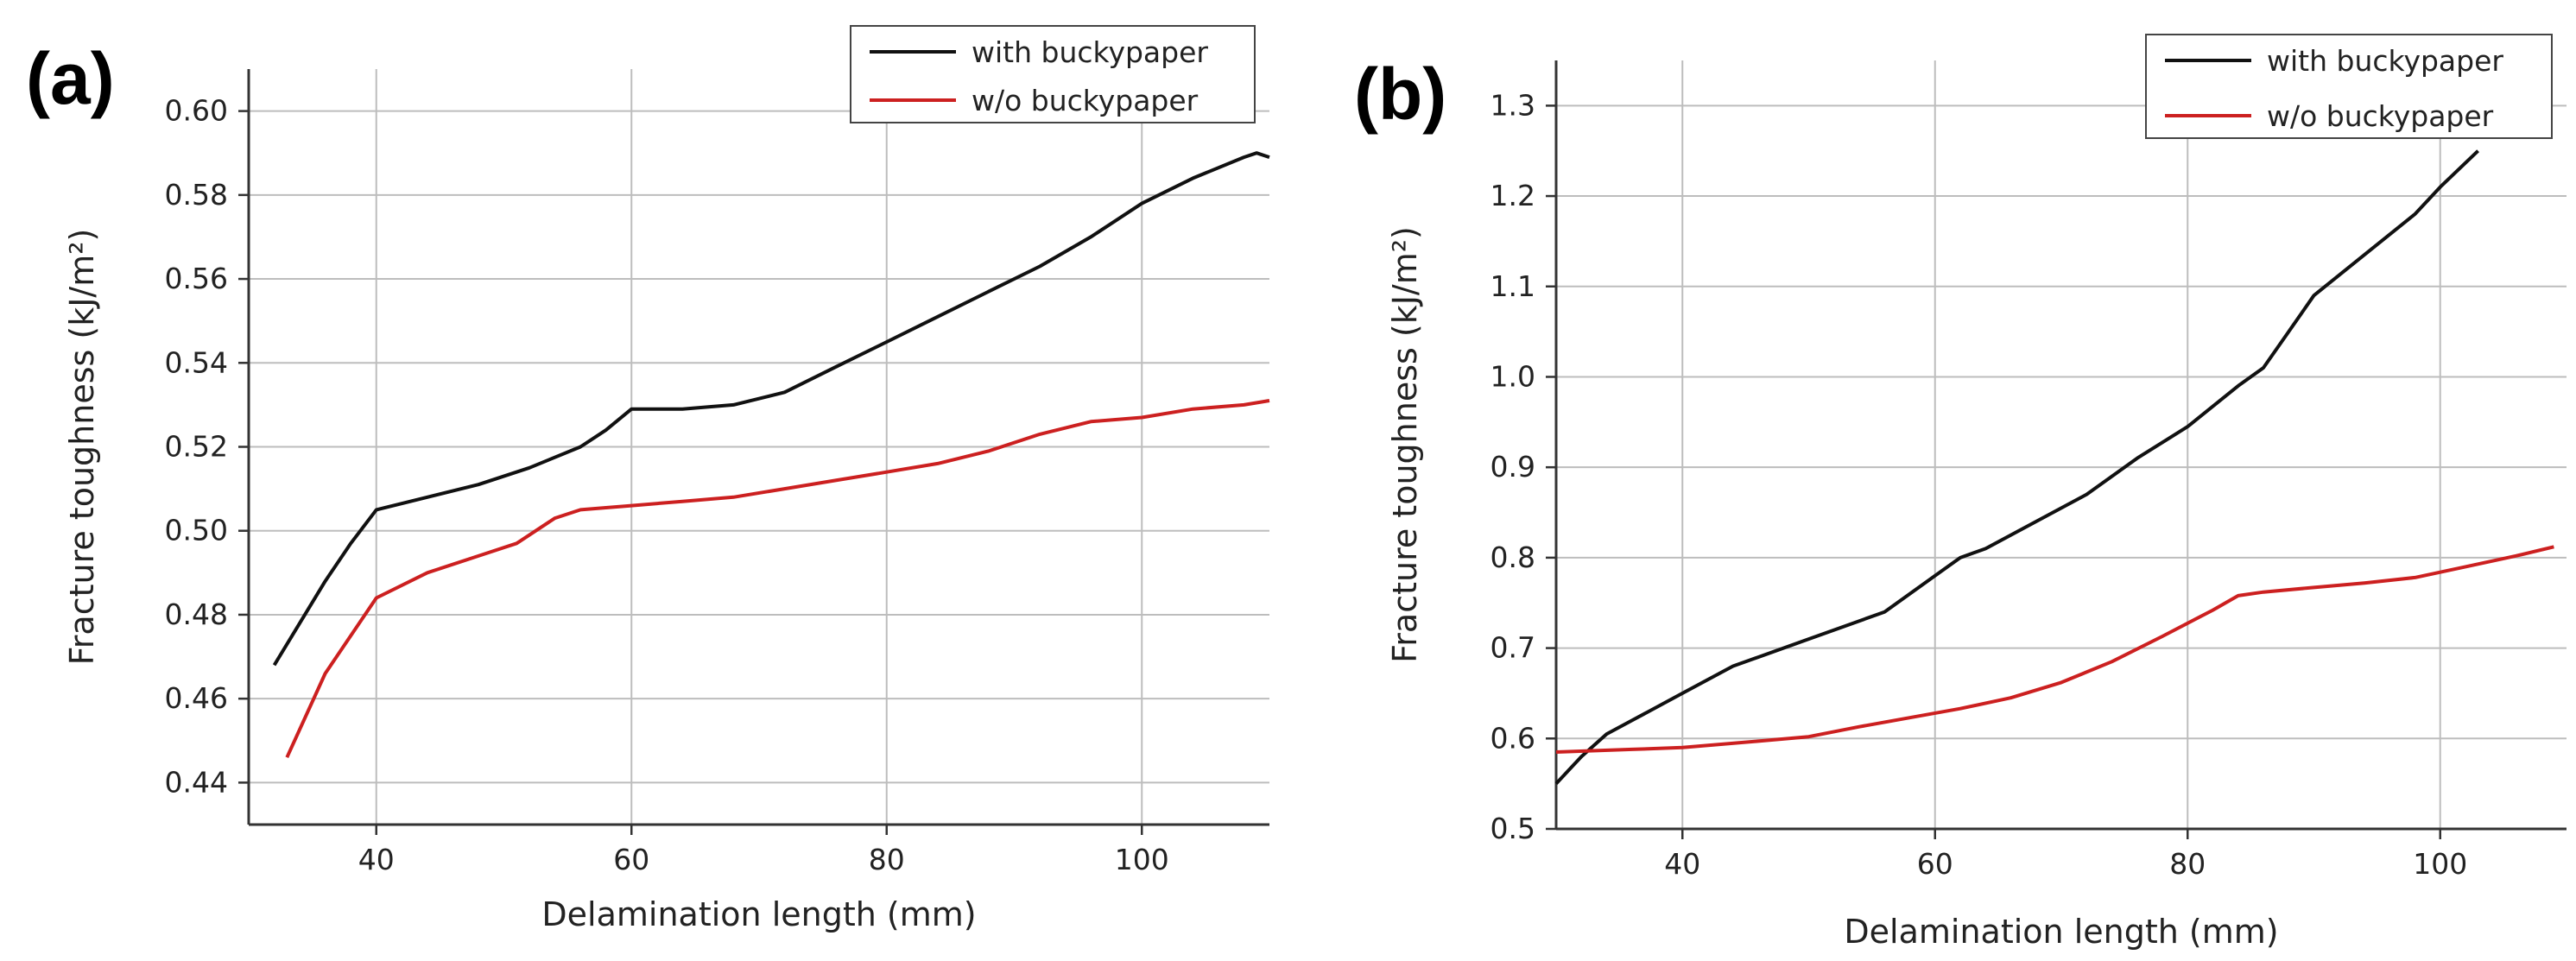  Describe the element at coordinates (196, 362) in the screenshot. I see `panel-a-y-tick-label: 0.54` at that location.